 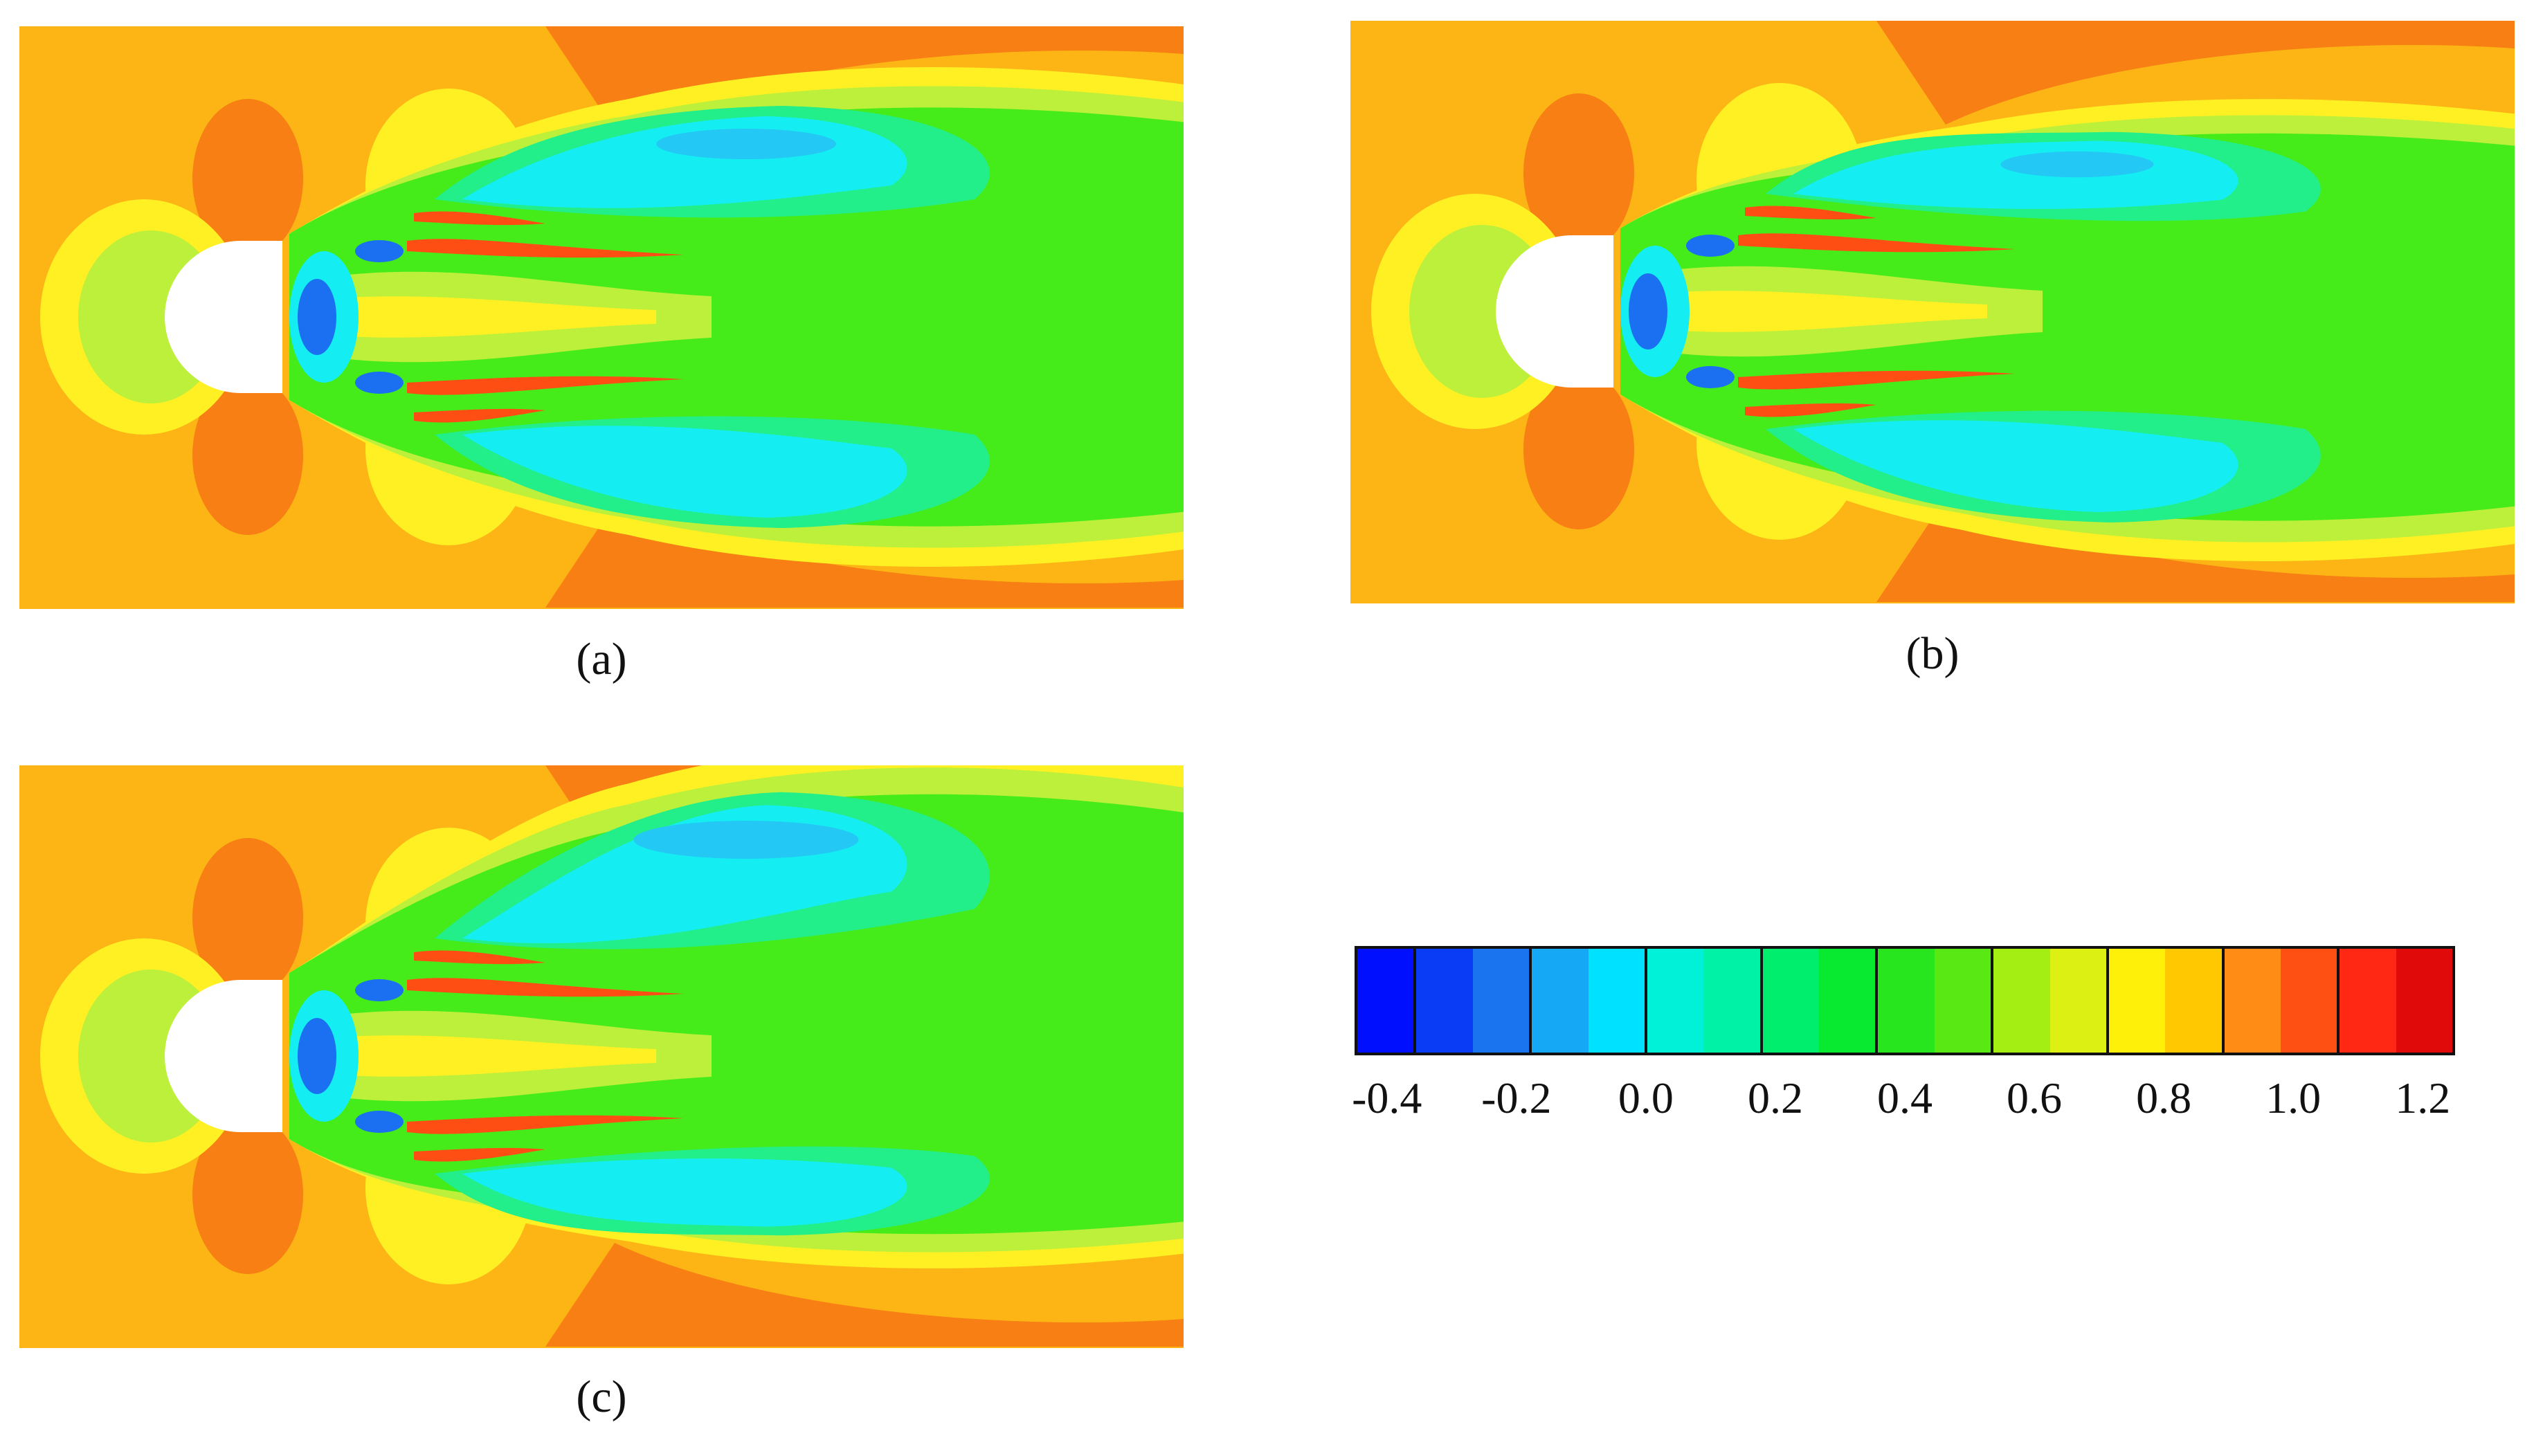 I want to click on caption-a: (a), so click(x=601, y=659).